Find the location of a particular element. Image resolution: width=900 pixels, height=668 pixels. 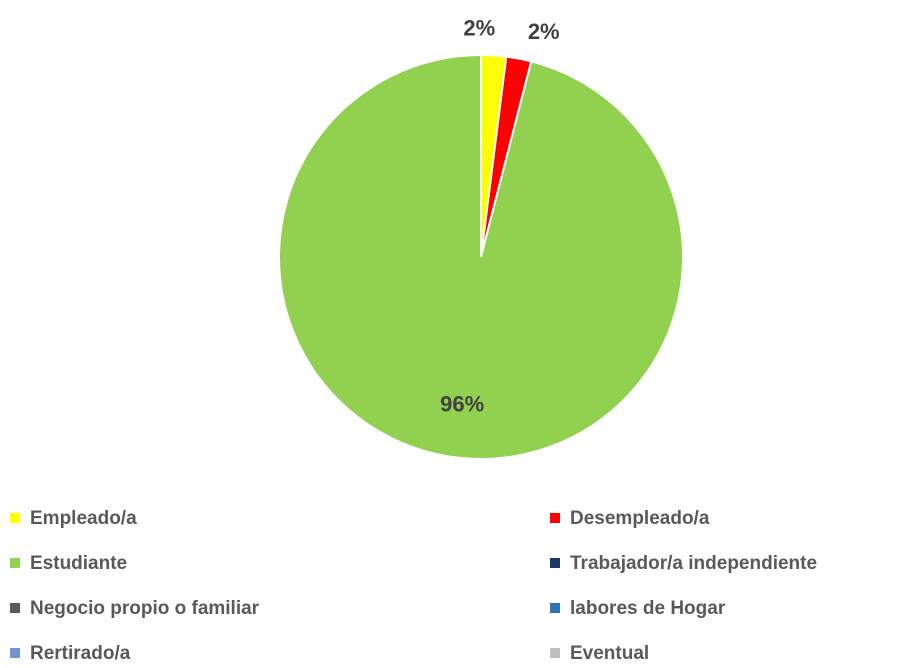

legend-label: Eventual is located at coordinates (609, 653).